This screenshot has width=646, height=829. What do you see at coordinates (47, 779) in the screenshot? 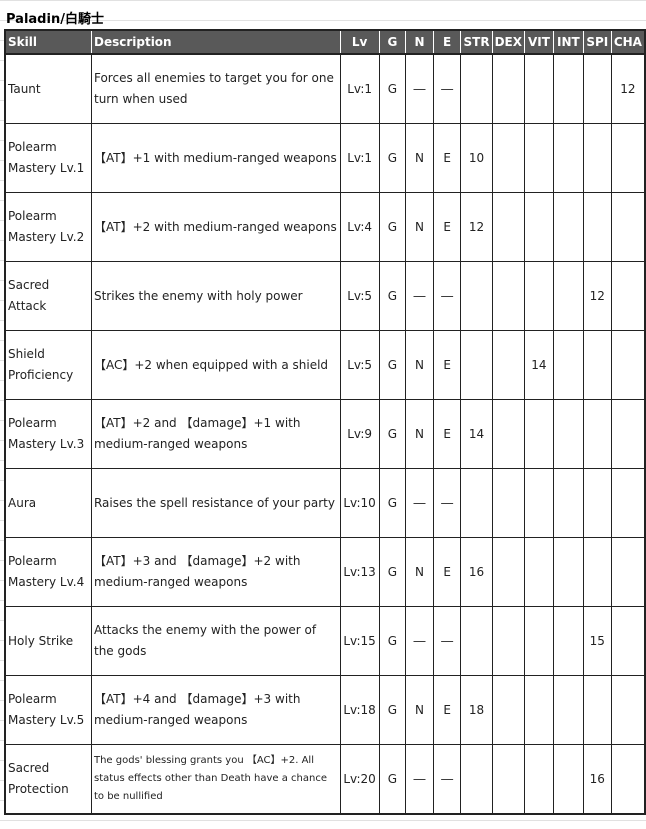
I see `skill-cell: Sacred Protection` at bounding box center [47, 779].